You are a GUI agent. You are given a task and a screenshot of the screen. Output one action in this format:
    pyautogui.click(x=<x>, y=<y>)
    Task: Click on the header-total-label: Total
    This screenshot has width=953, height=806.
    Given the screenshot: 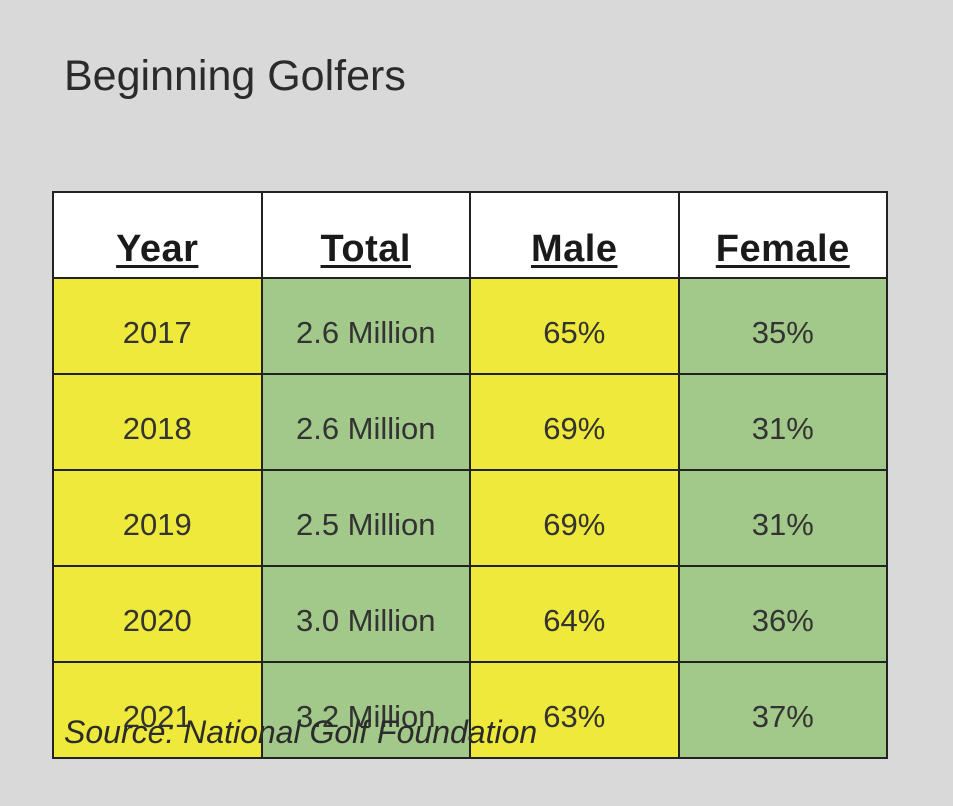 What is the action you would take?
    pyautogui.click(x=365, y=249)
    